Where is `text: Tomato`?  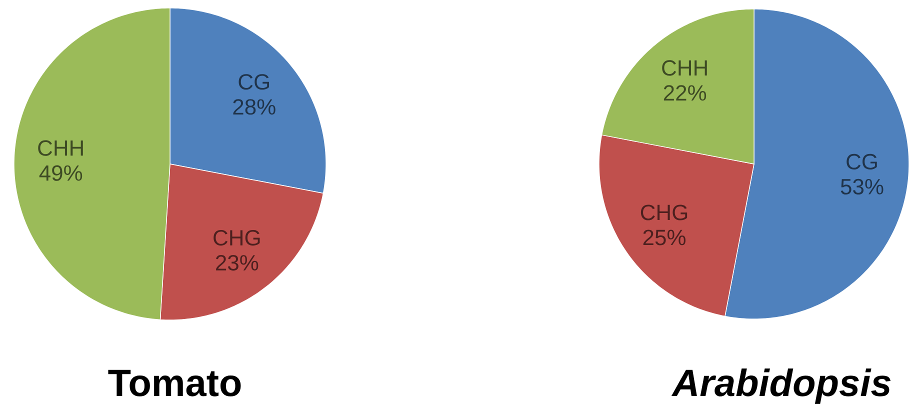 text: Tomato is located at coordinates (174, 383).